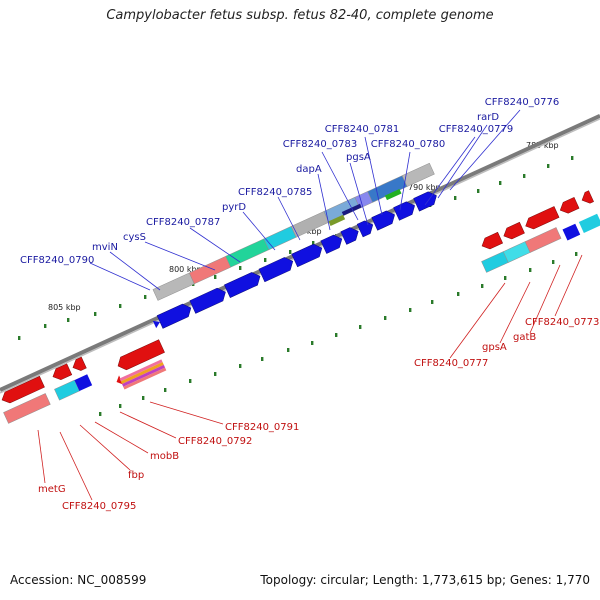 The image size is (600, 600). I want to click on forward-gene-label: CFF8240_0779, so click(476, 129).